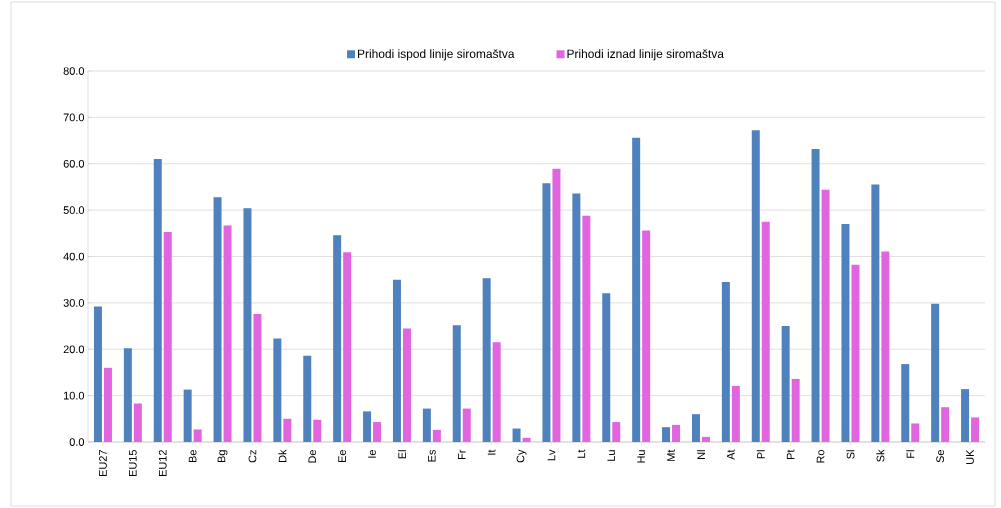  Describe the element at coordinates (436, 55) in the screenshot. I see `legend-label: Prihodi ispod linije siromaštva` at that location.